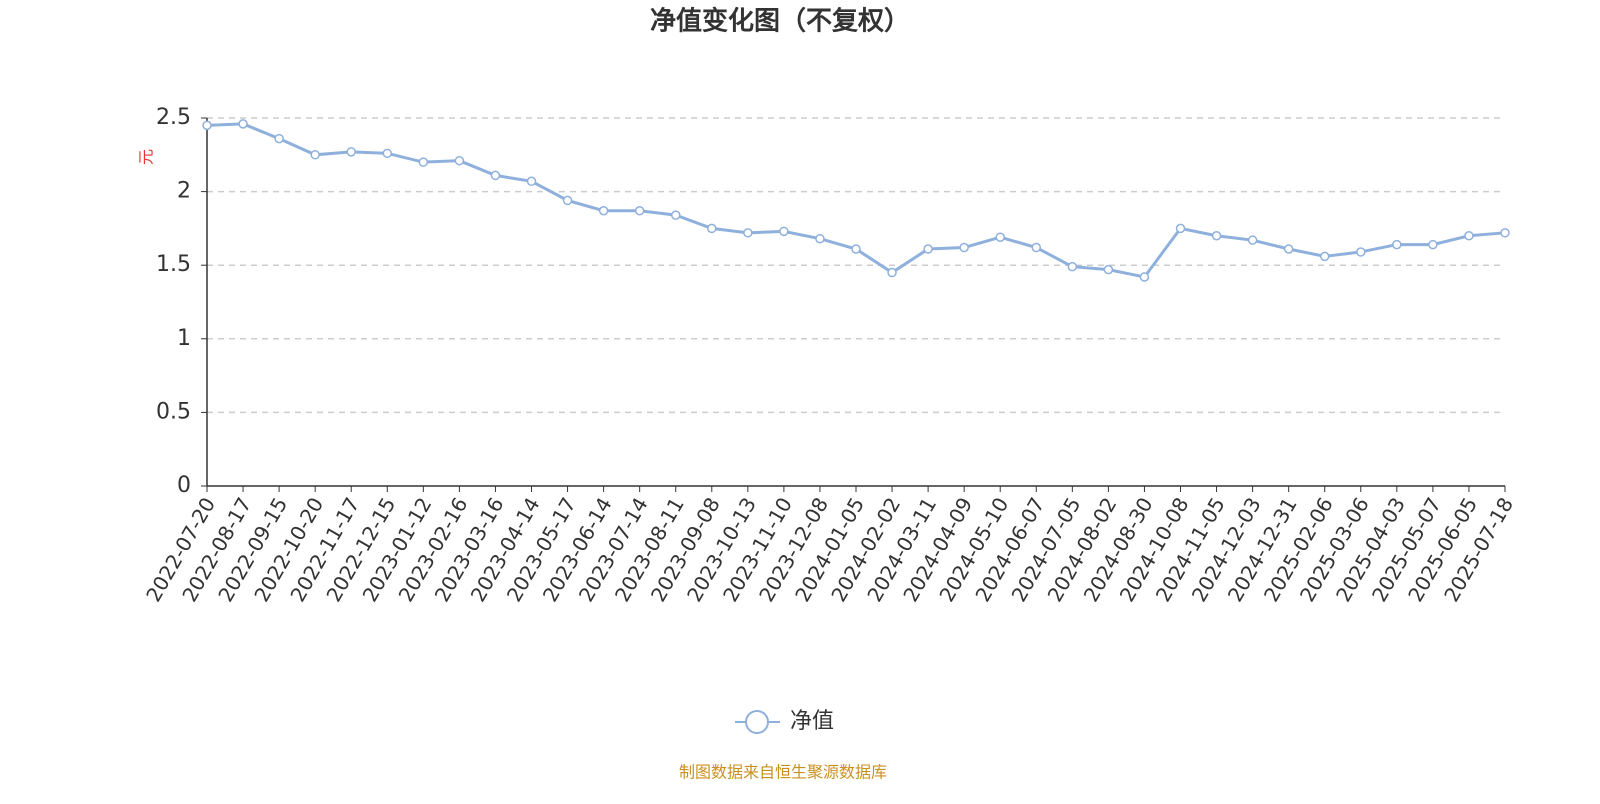  What do you see at coordinates (146, 157) in the screenshot?
I see `y-axis-label: 元` at bounding box center [146, 157].